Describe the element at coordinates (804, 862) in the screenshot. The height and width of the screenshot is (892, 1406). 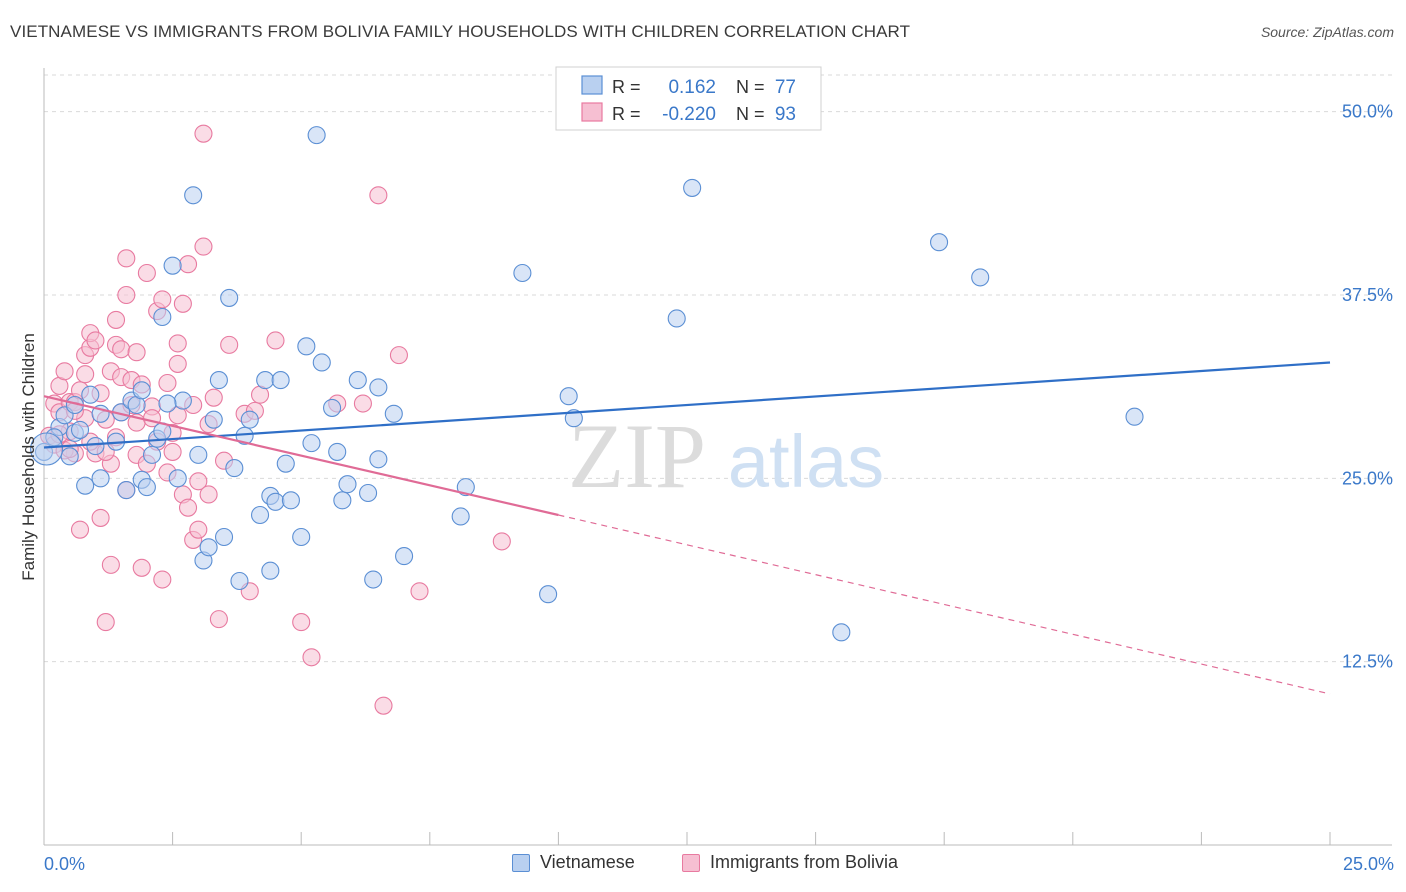
I see `legend-label-bolivia: Immigrants from Bolivia` at that location.